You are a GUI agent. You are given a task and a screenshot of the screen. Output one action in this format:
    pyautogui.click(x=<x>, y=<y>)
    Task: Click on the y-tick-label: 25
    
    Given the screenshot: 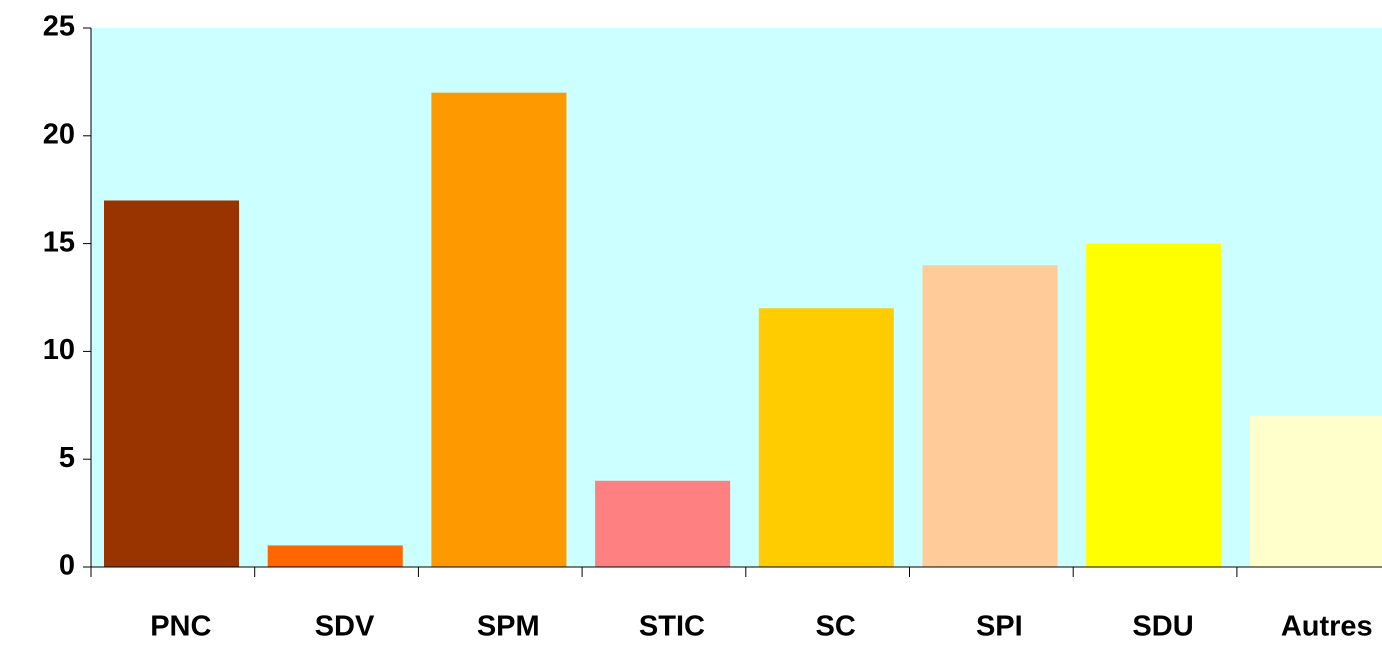 What is the action you would take?
    pyautogui.click(x=59, y=27)
    